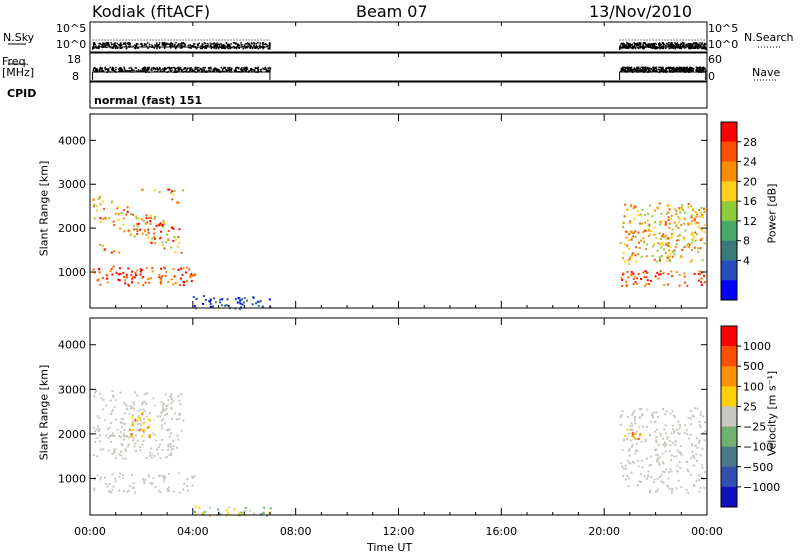 The height and width of the screenshot is (554, 800). What do you see at coordinates (501, 531) in the screenshot?
I see `xtick-label-4: 16:00` at bounding box center [501, 531].